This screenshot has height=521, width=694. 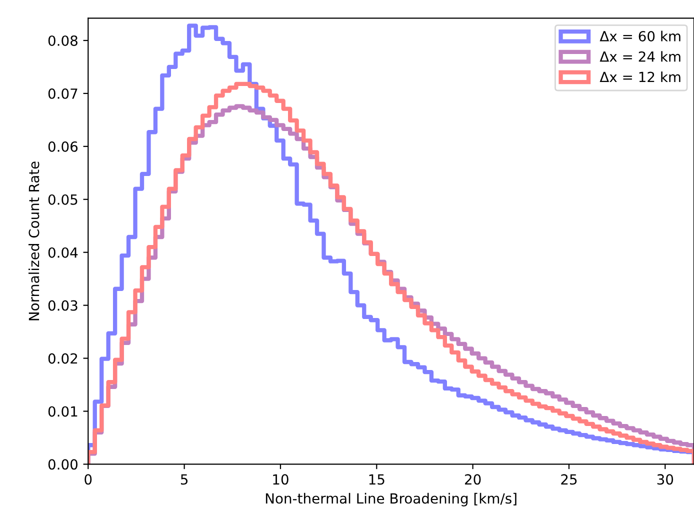 What do you see at coordinates (63, 358) in the screenshot?
I see `y-tick-label: 0.02` at bounding box center [63, 358].